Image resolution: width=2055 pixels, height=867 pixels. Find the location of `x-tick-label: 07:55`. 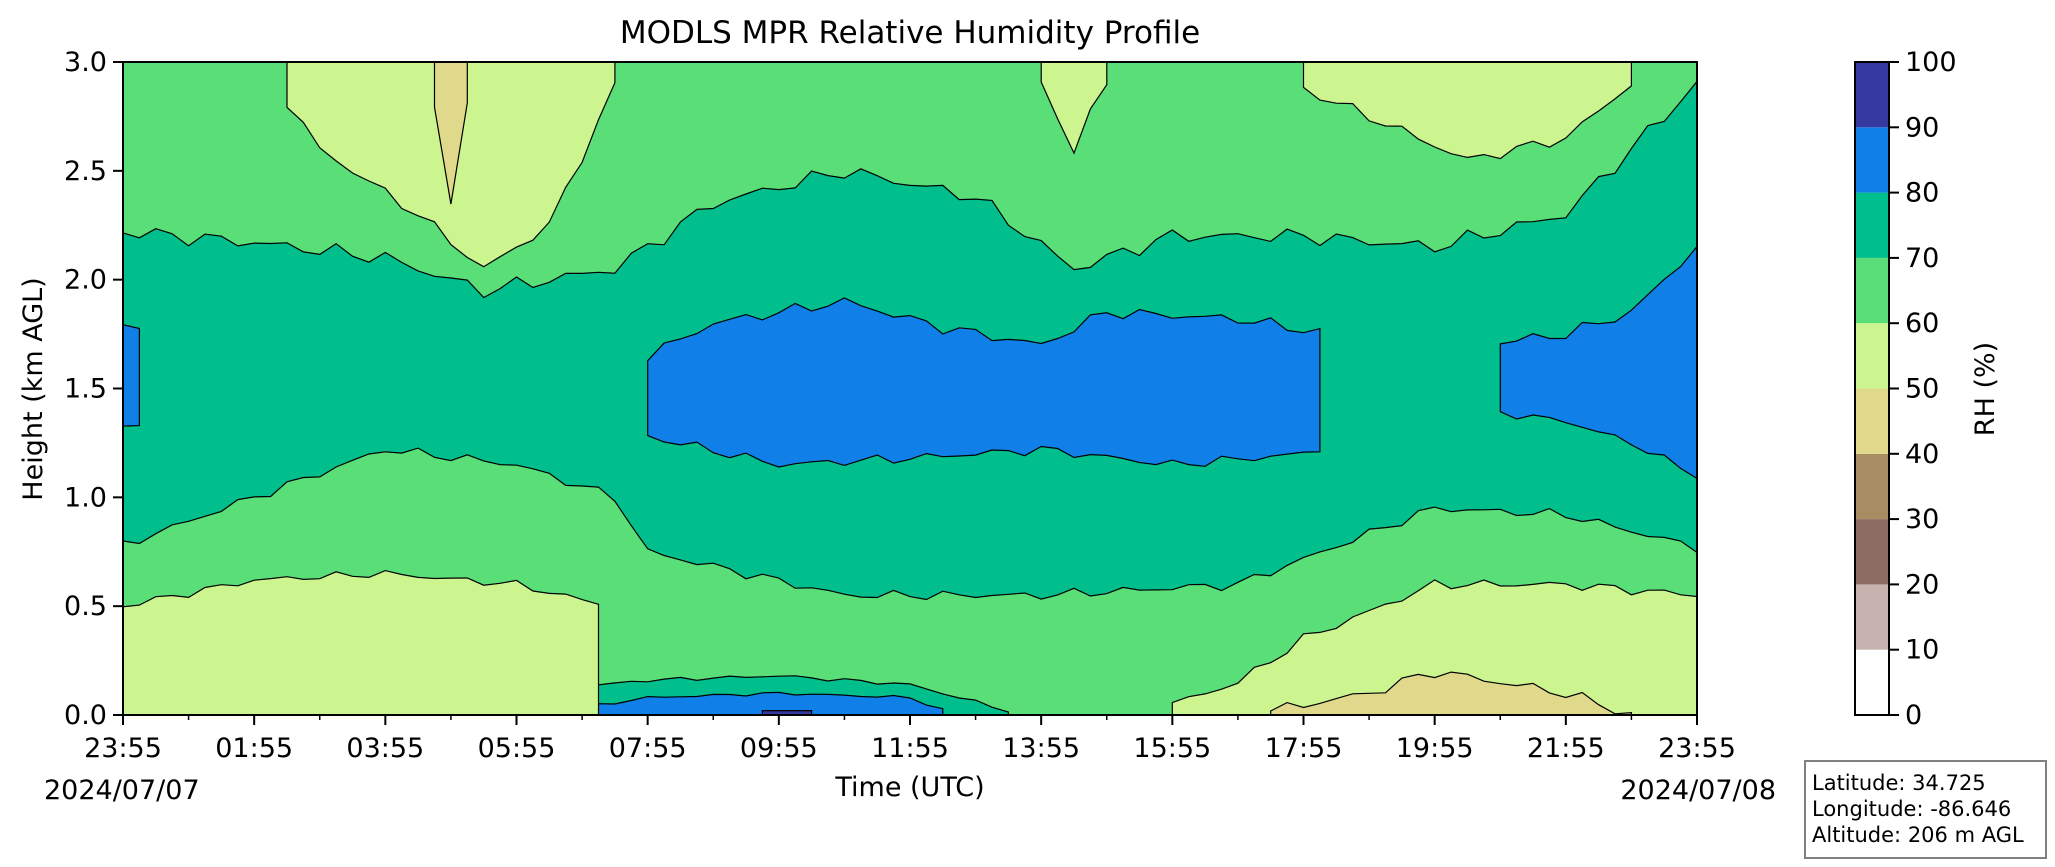

x-tick-label: 07:55 is located at coordinates (648, 748).